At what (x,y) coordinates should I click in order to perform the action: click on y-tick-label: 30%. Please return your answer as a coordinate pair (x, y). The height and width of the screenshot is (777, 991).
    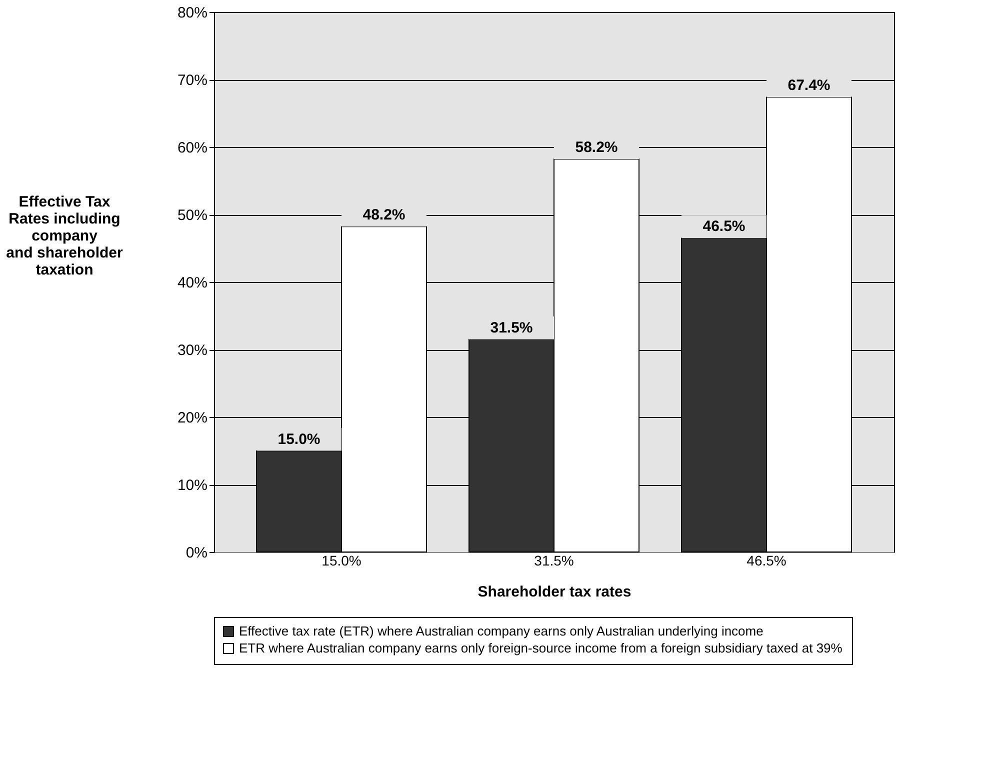
    Looking at the image, I should click on (192, 350).